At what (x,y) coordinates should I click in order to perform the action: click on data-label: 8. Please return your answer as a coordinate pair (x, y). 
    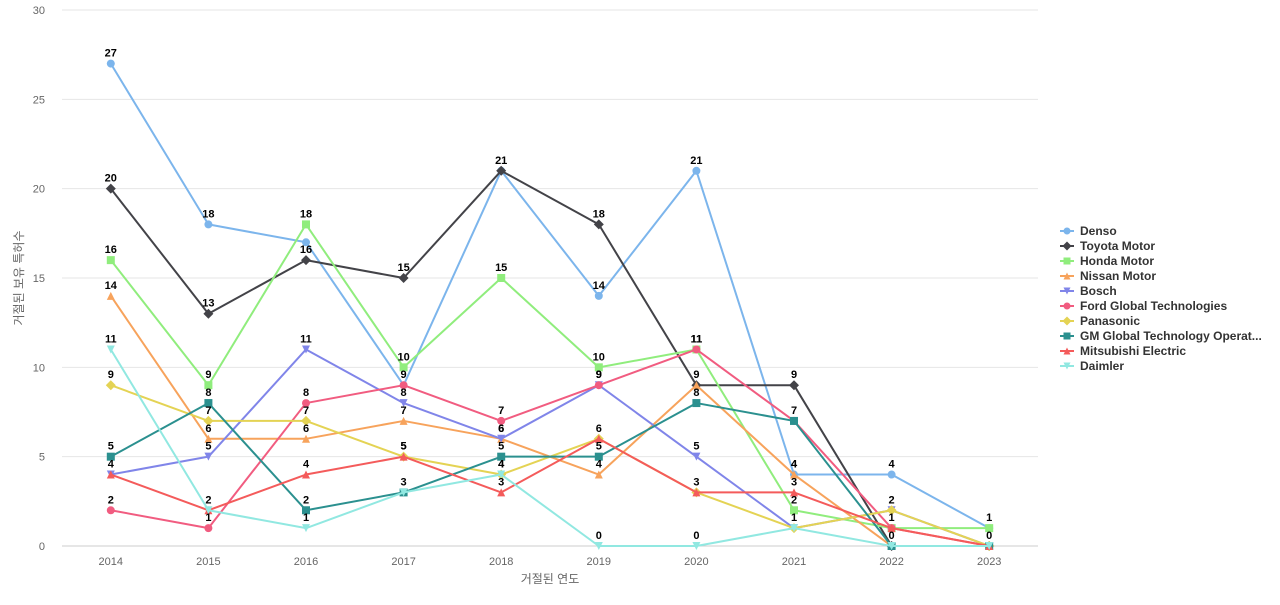
    Looking at the image, I should click on (404, 393).